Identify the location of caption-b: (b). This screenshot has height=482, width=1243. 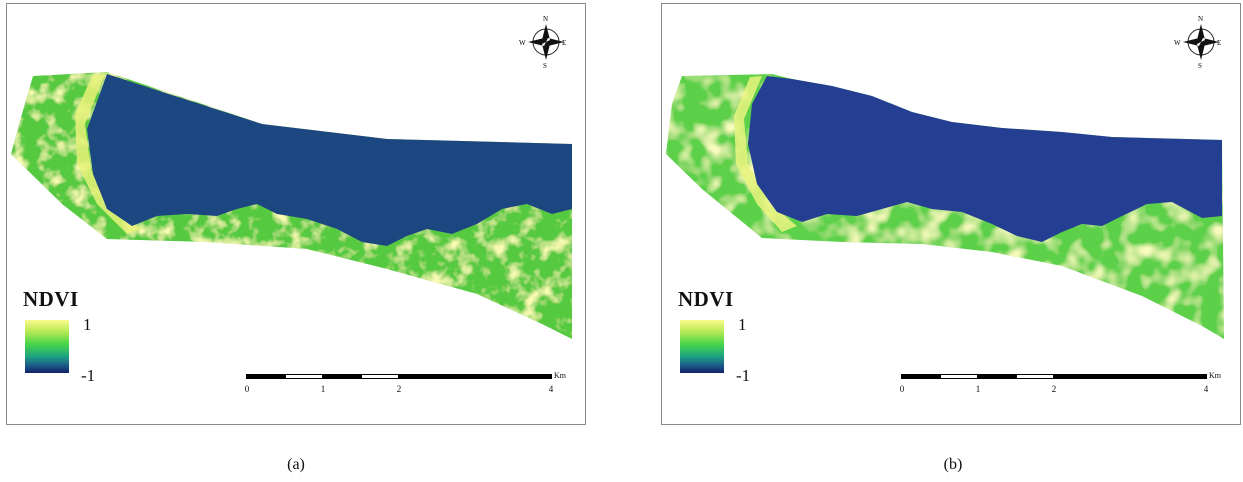
(953, 464).